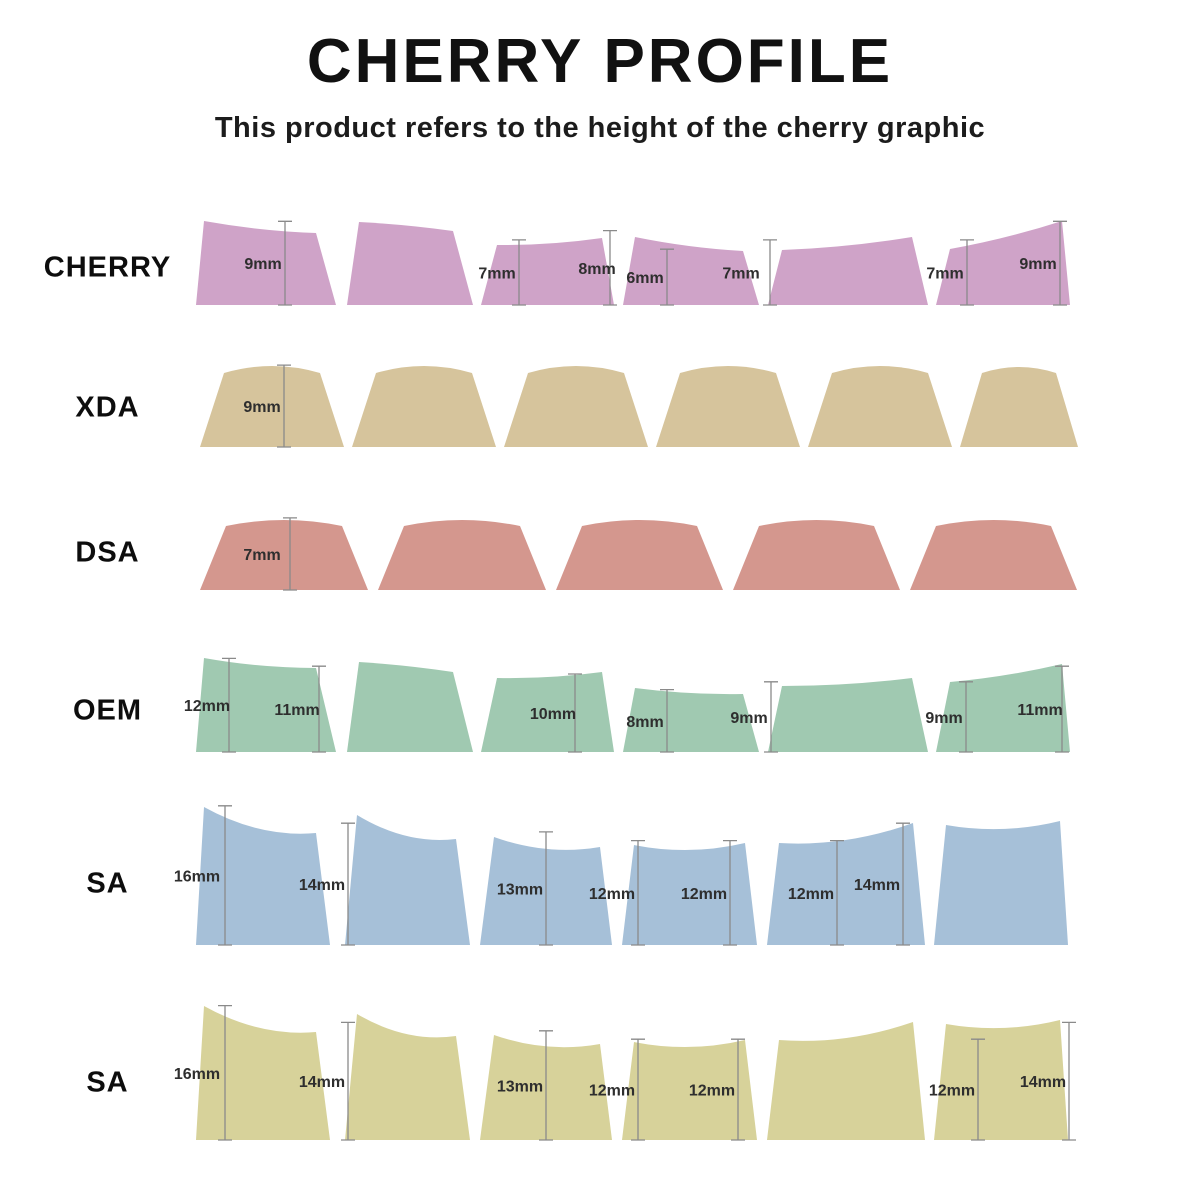  Describe the element at coordinates (107, 1082) in the screenshot. I see `profile-label-sa-2: SA` at that location.